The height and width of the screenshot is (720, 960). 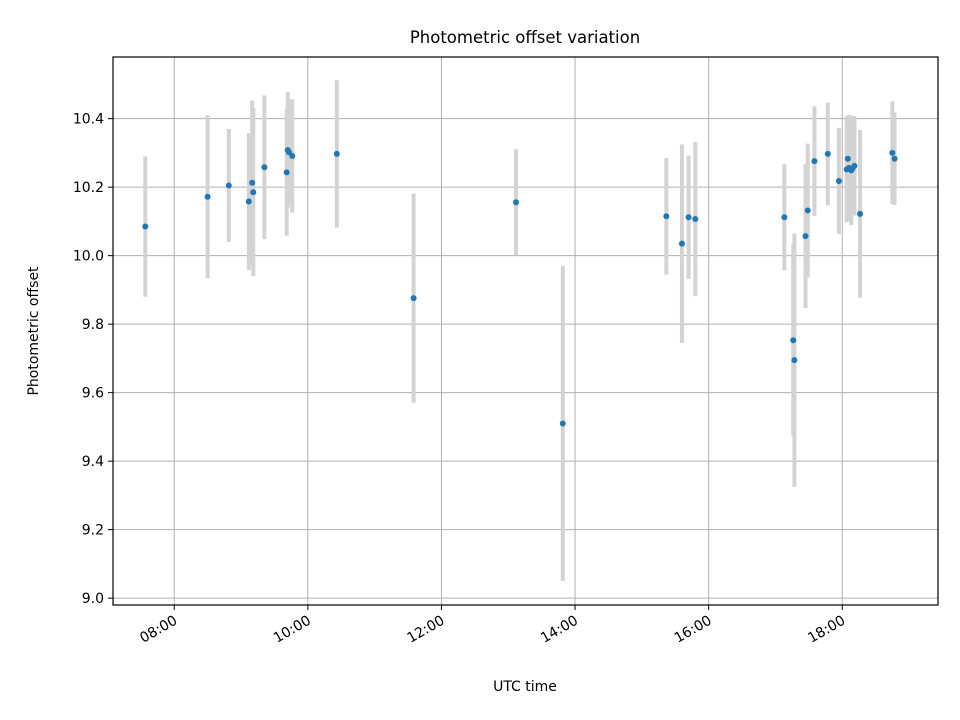 I want to click on x-axis-label: UTC time, so click(x=525, y=687).